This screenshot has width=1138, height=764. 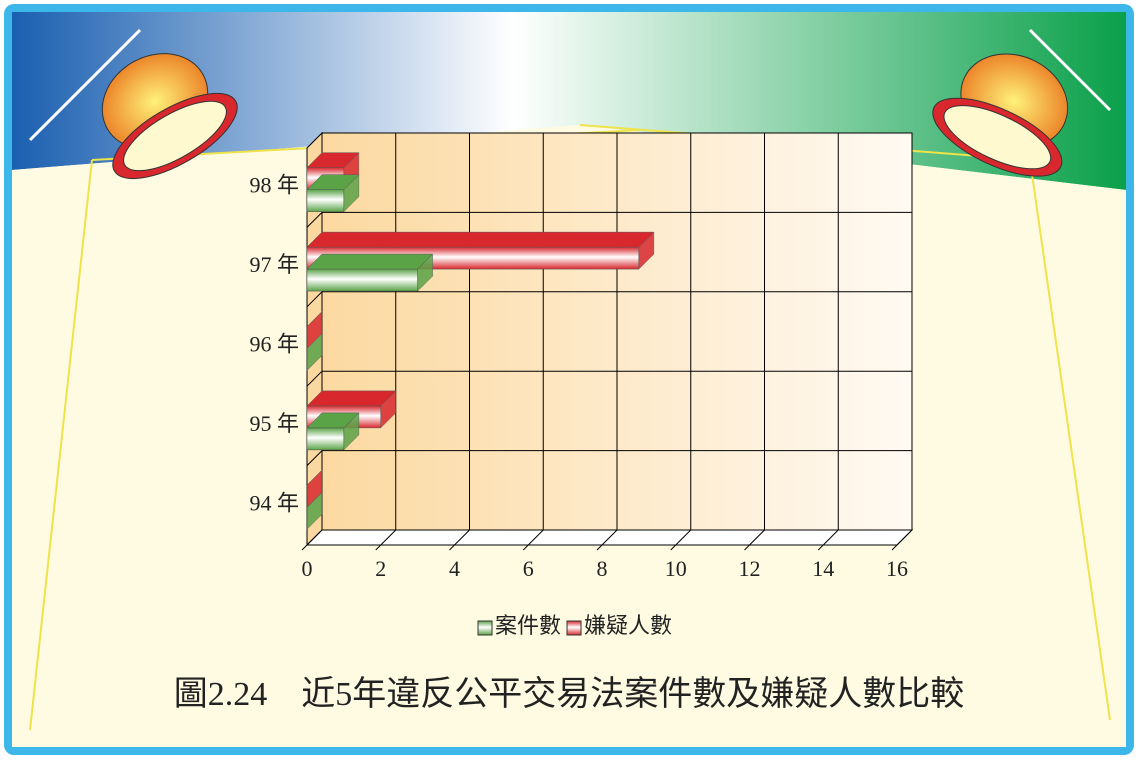 What do you see at coordinates (528, 568) in the screenshot?
I see `x-tick-label: 6` at bounding box center [528, 568].